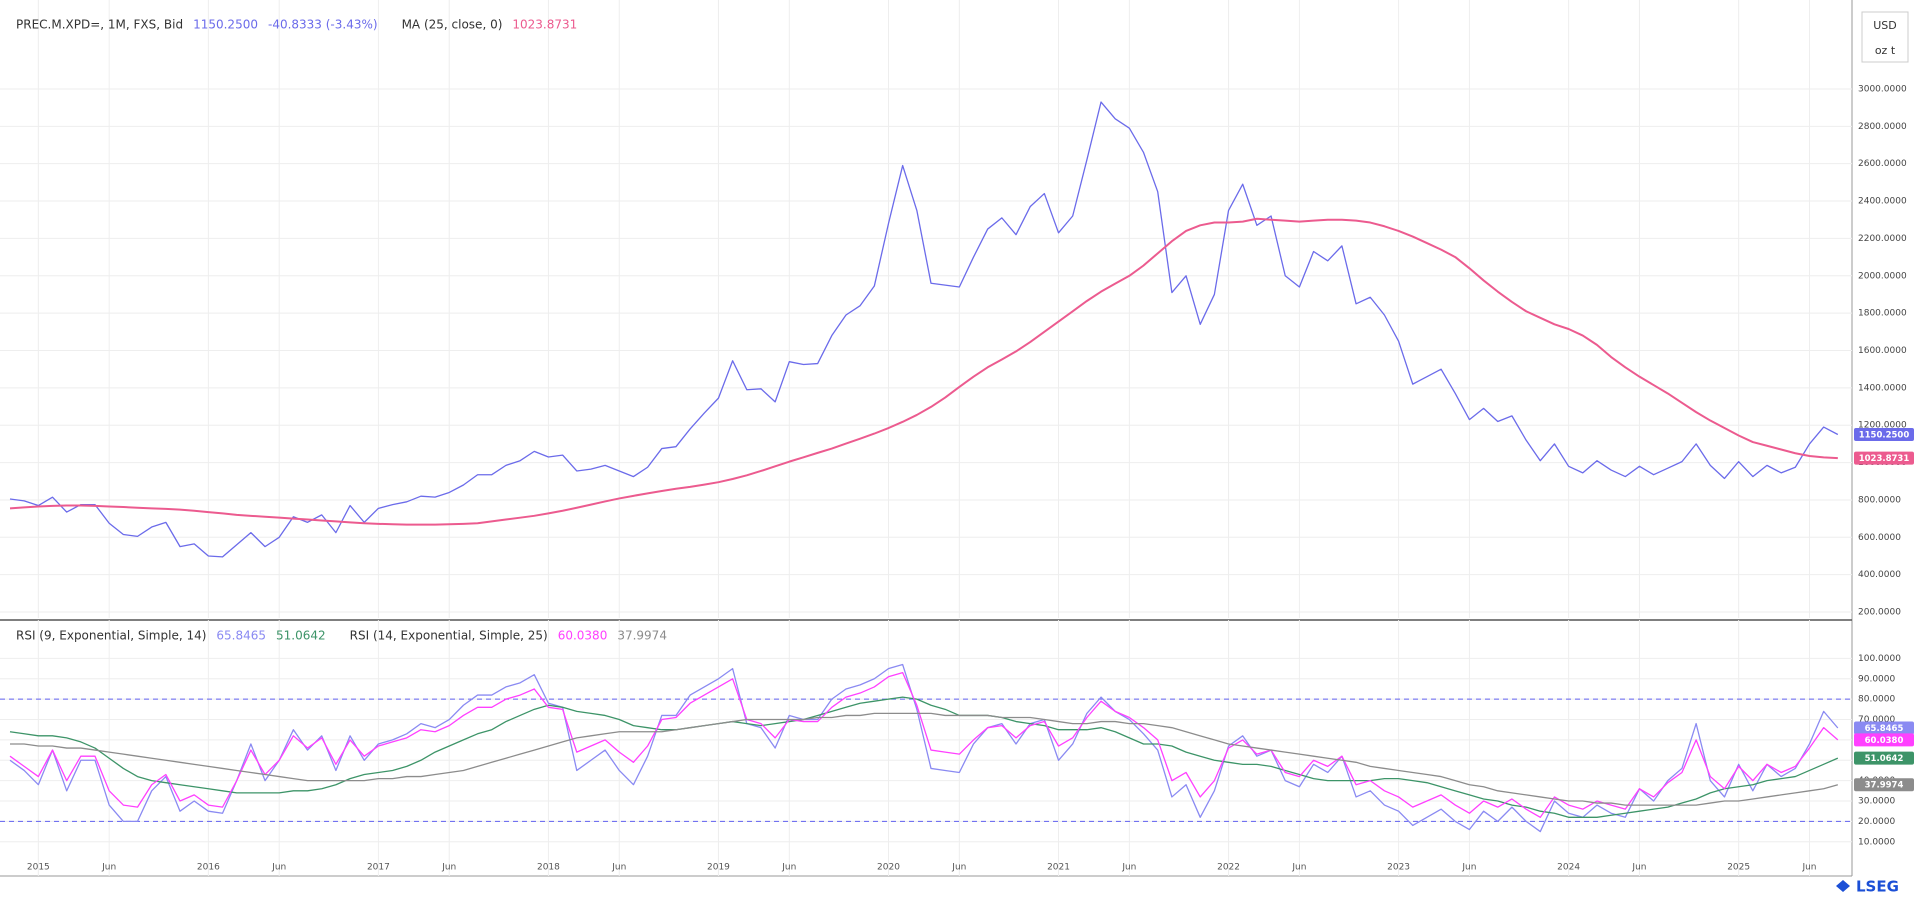 The width and height of the screenshot is (1916, 905). I want to click on x-tick-label: 2020, so click(888, 868).